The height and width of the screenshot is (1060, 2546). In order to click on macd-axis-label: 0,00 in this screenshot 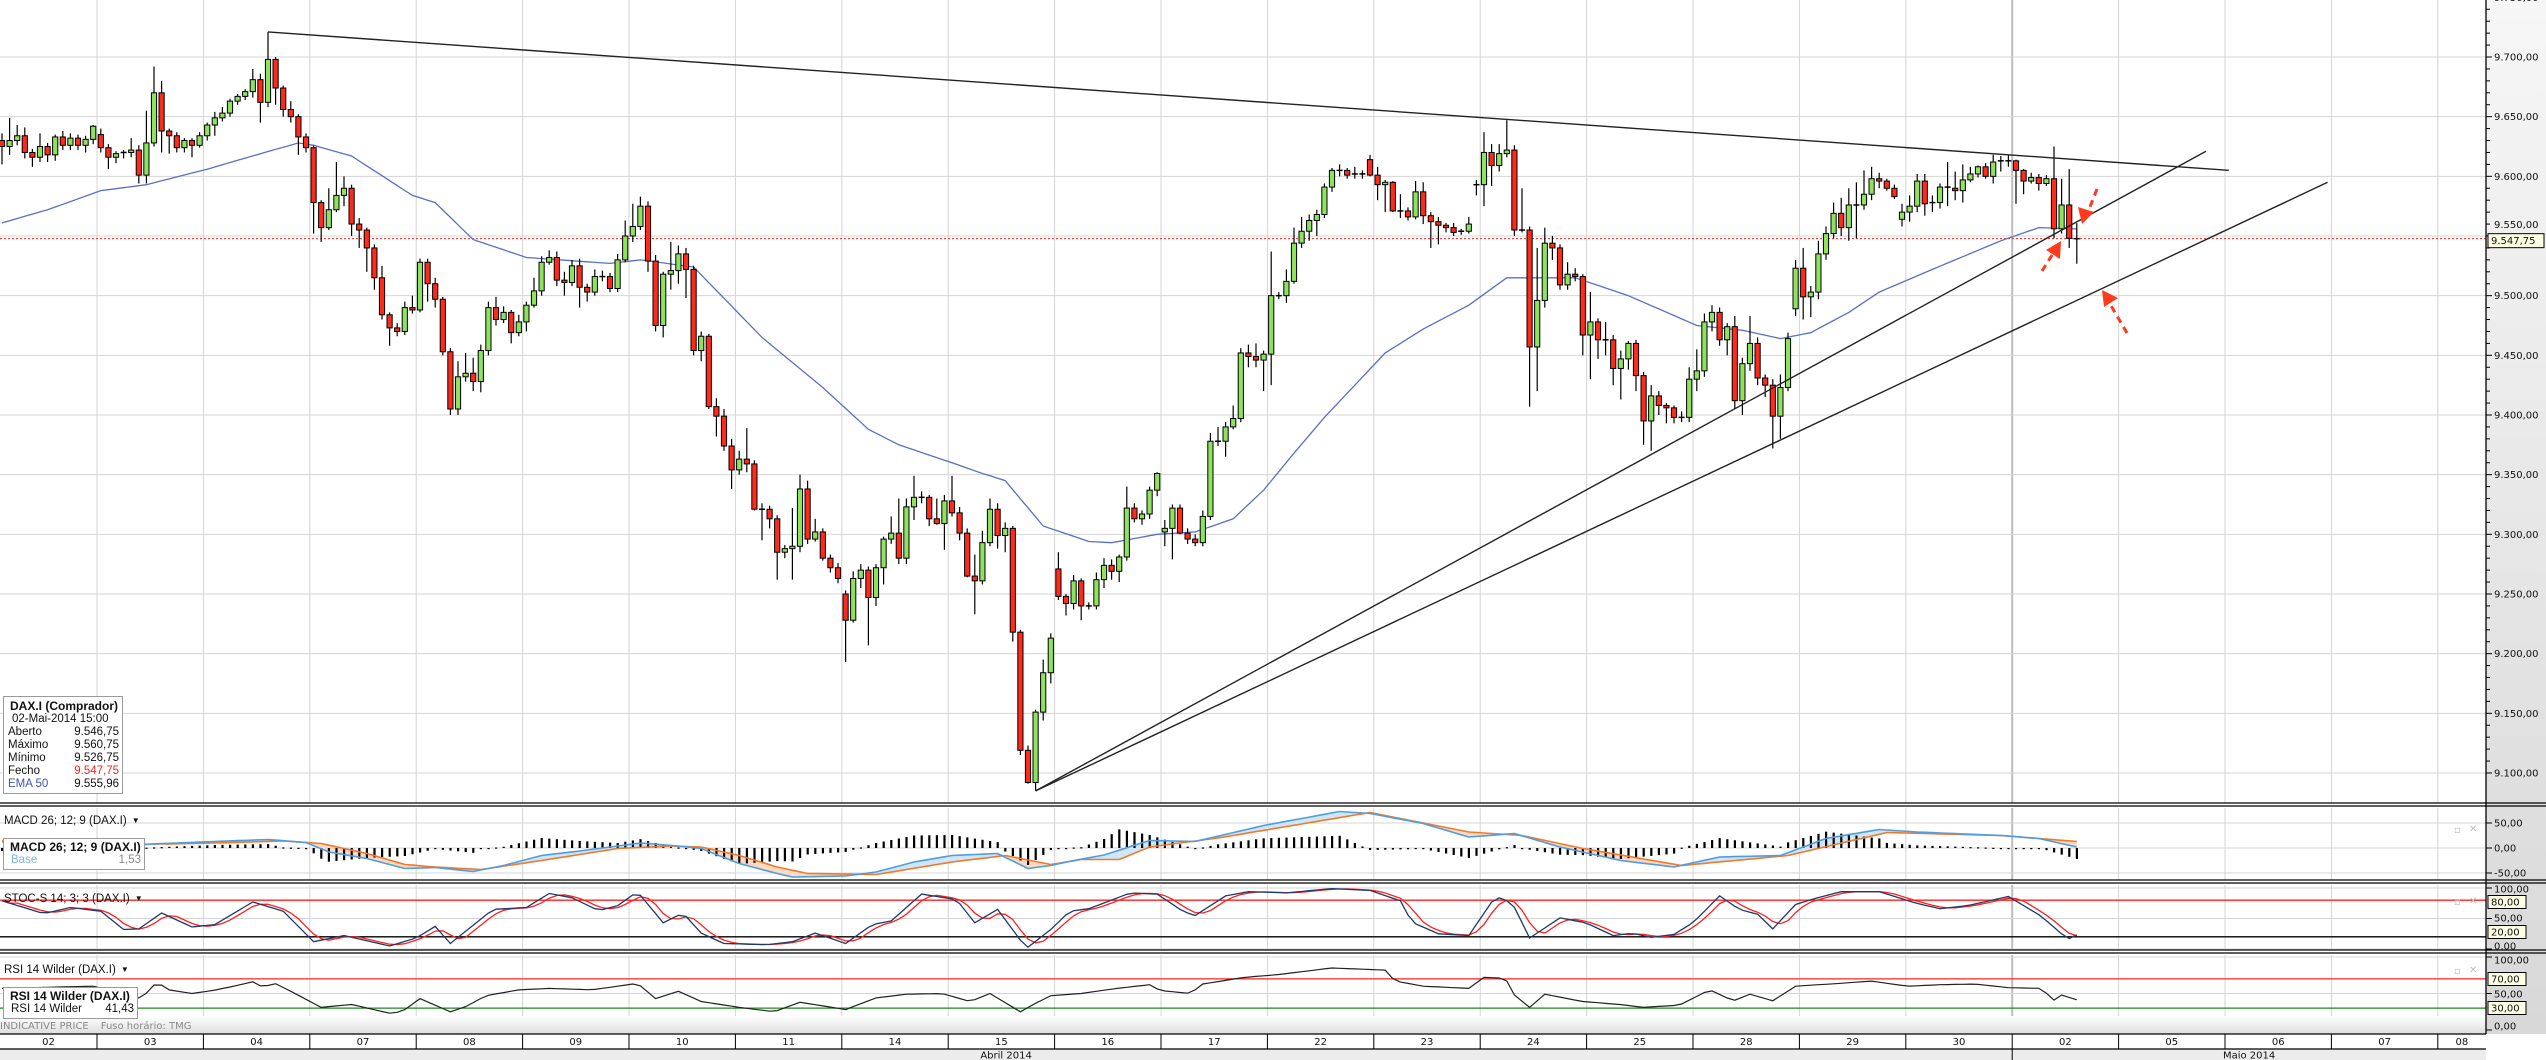, I will do `click(2505, 849)`.